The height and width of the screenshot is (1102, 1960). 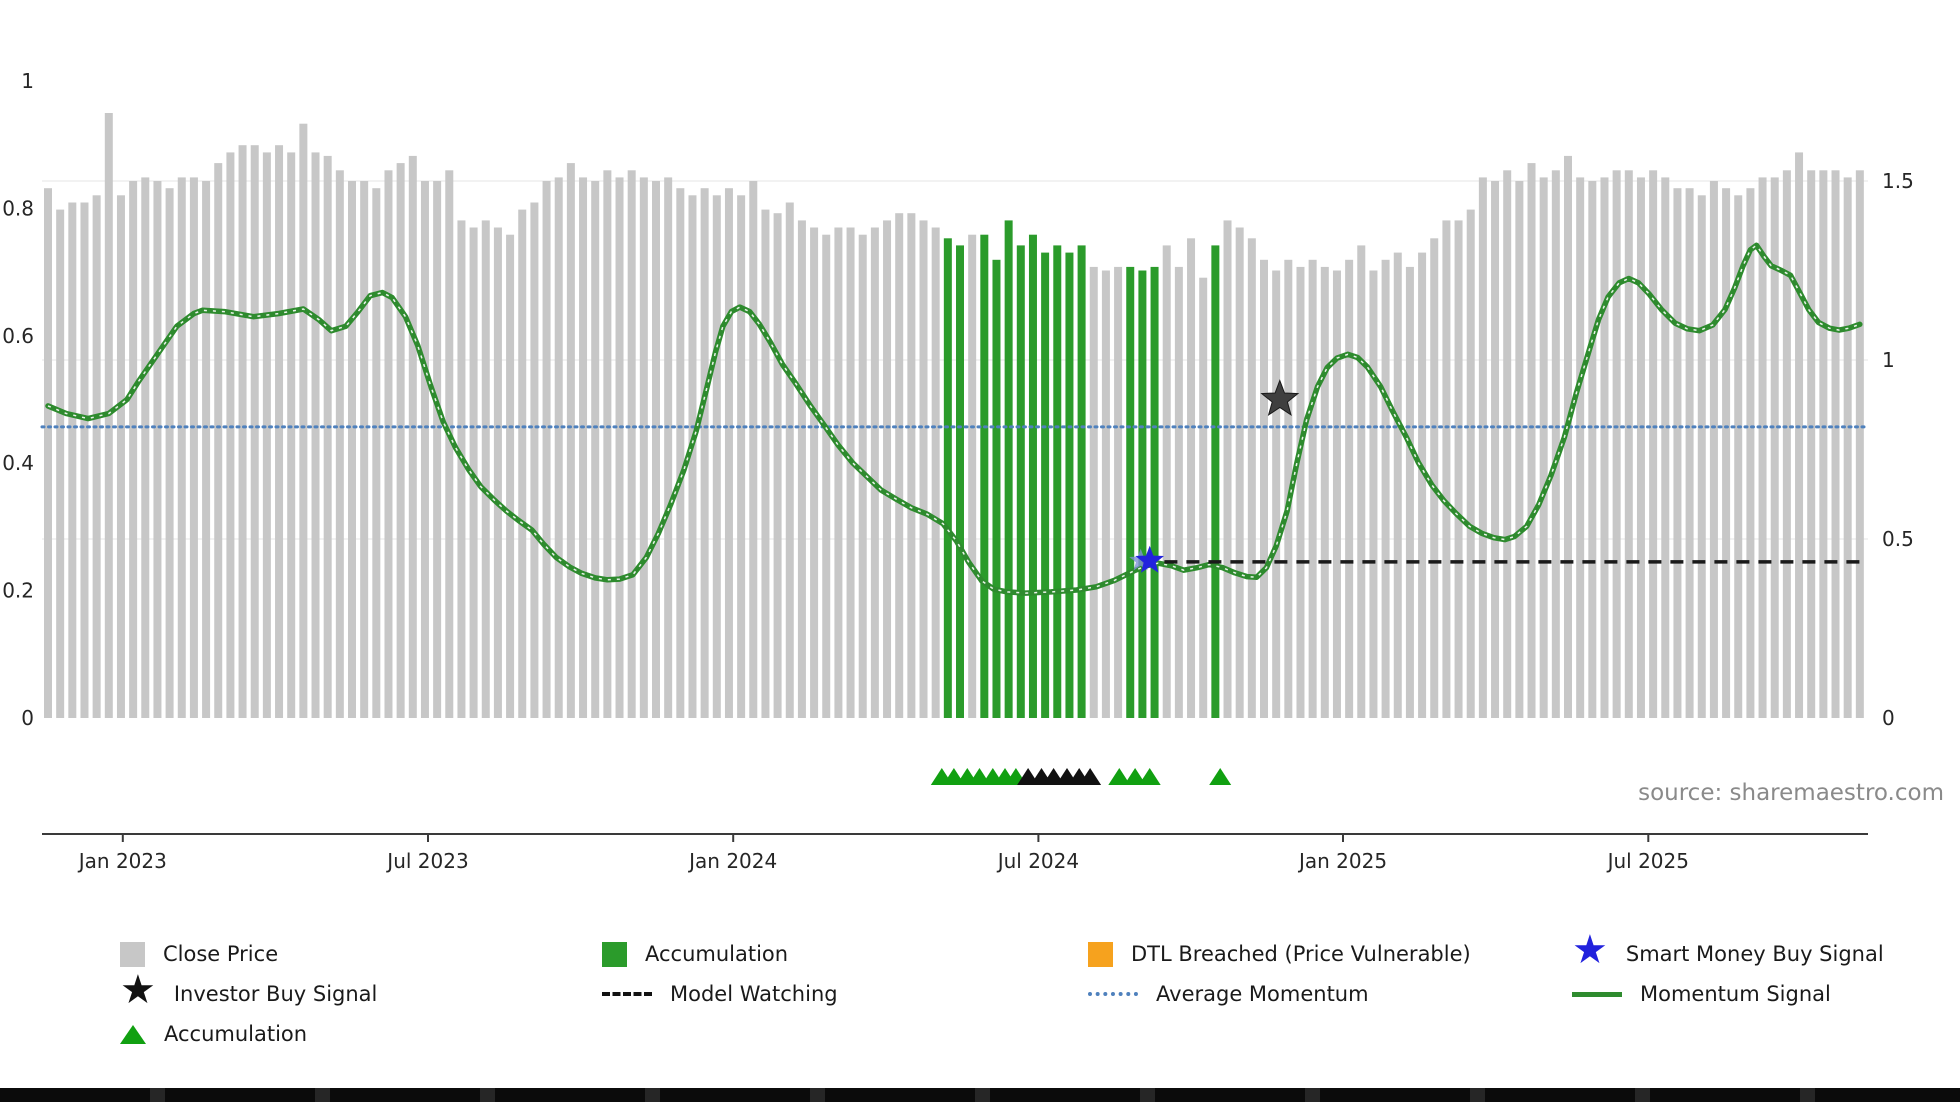 What do you see at coordinates (361, 954) in the screenshot?
I see `legend-close-price: Close Price` at bounding box center [361, 954].